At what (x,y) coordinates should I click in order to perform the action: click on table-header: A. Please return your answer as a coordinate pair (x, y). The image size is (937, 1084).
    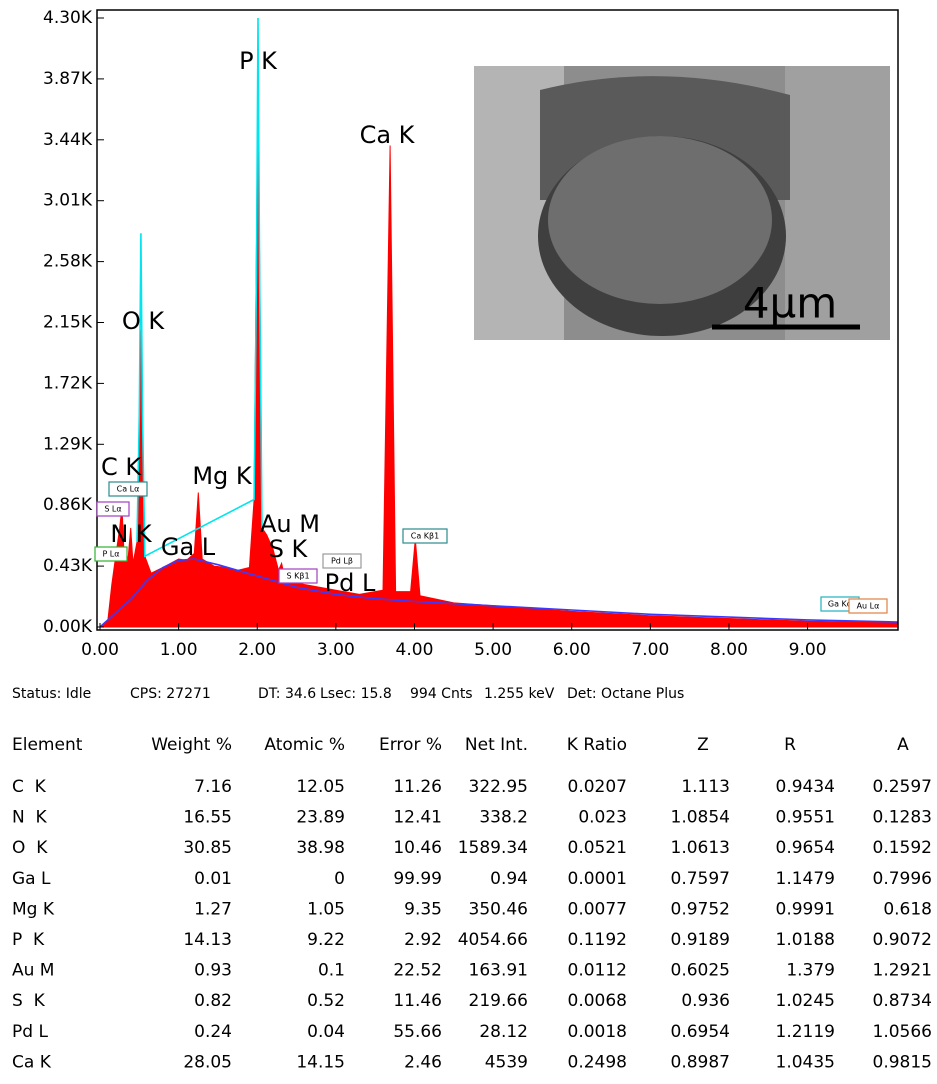
    Looking at the image, I should click on (903, 745).